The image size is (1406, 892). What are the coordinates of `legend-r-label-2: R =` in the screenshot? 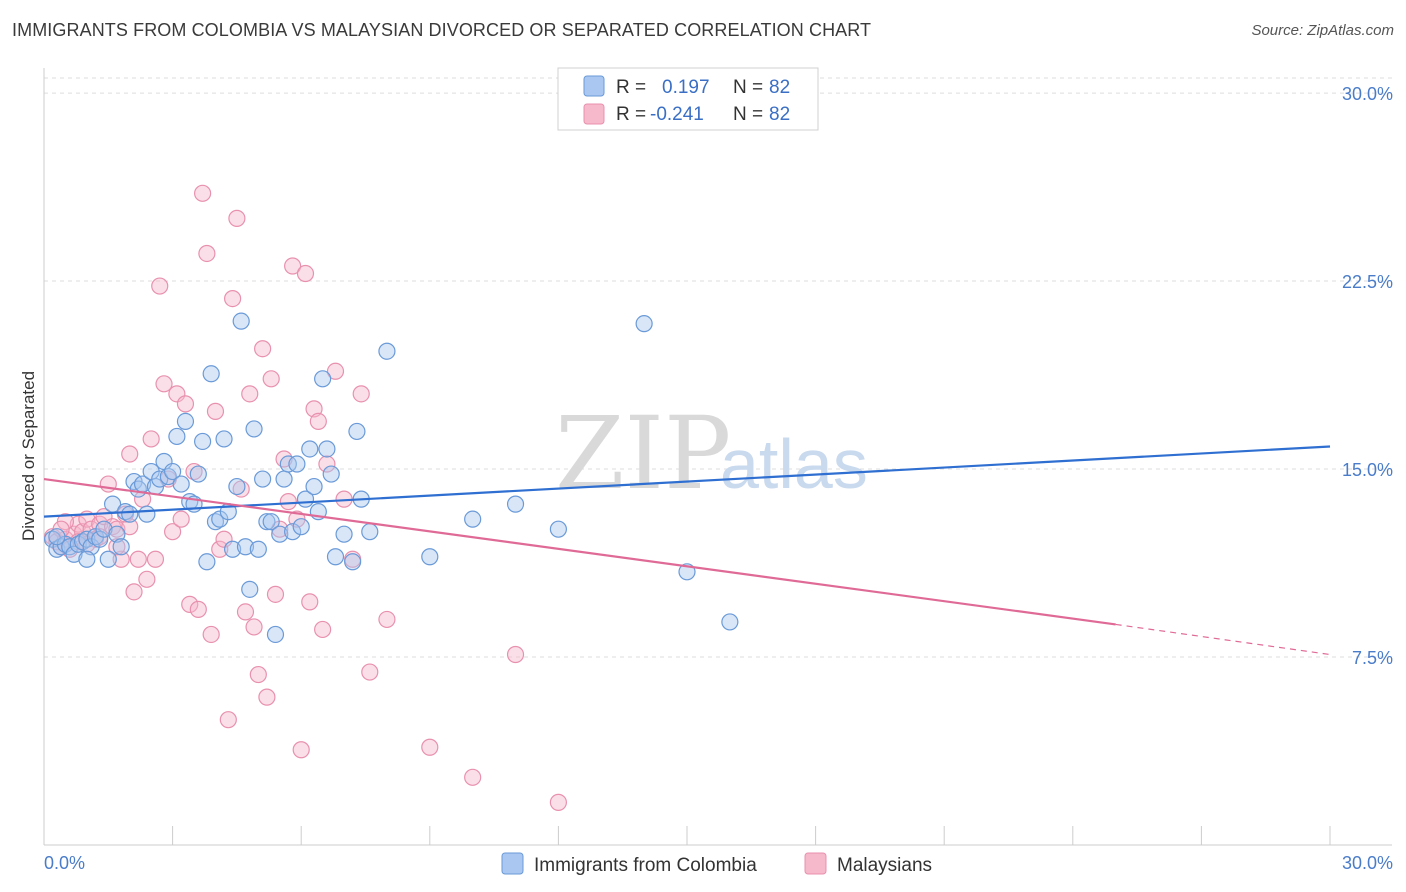 It's located at (631, 114).